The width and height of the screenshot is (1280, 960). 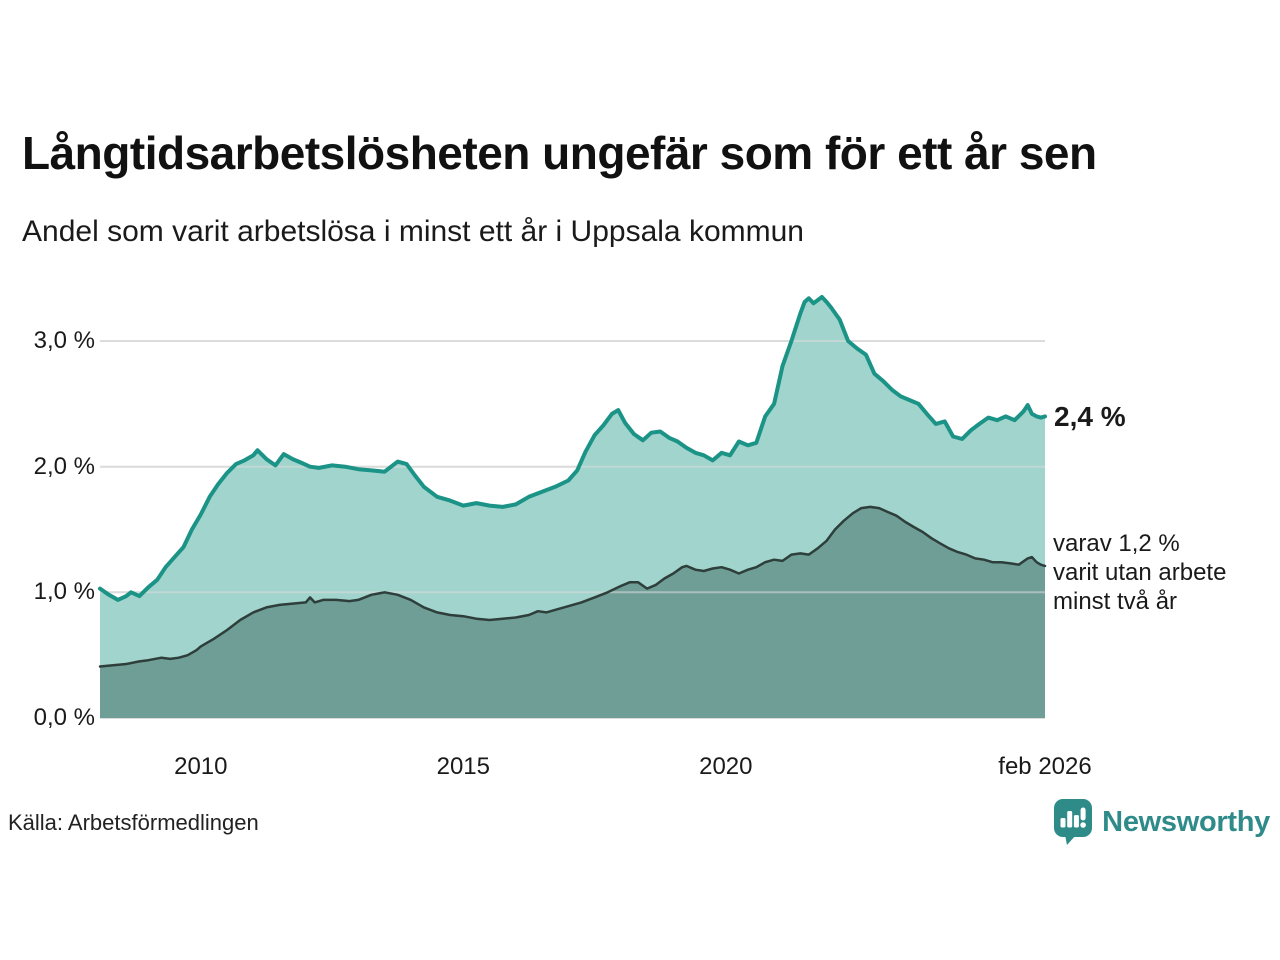 What do you see at coordinates (1116, 543) in the screenshot?
I see `secondary-series-label-line1: varav 1,2 %` at bounding box center [1116, 543].